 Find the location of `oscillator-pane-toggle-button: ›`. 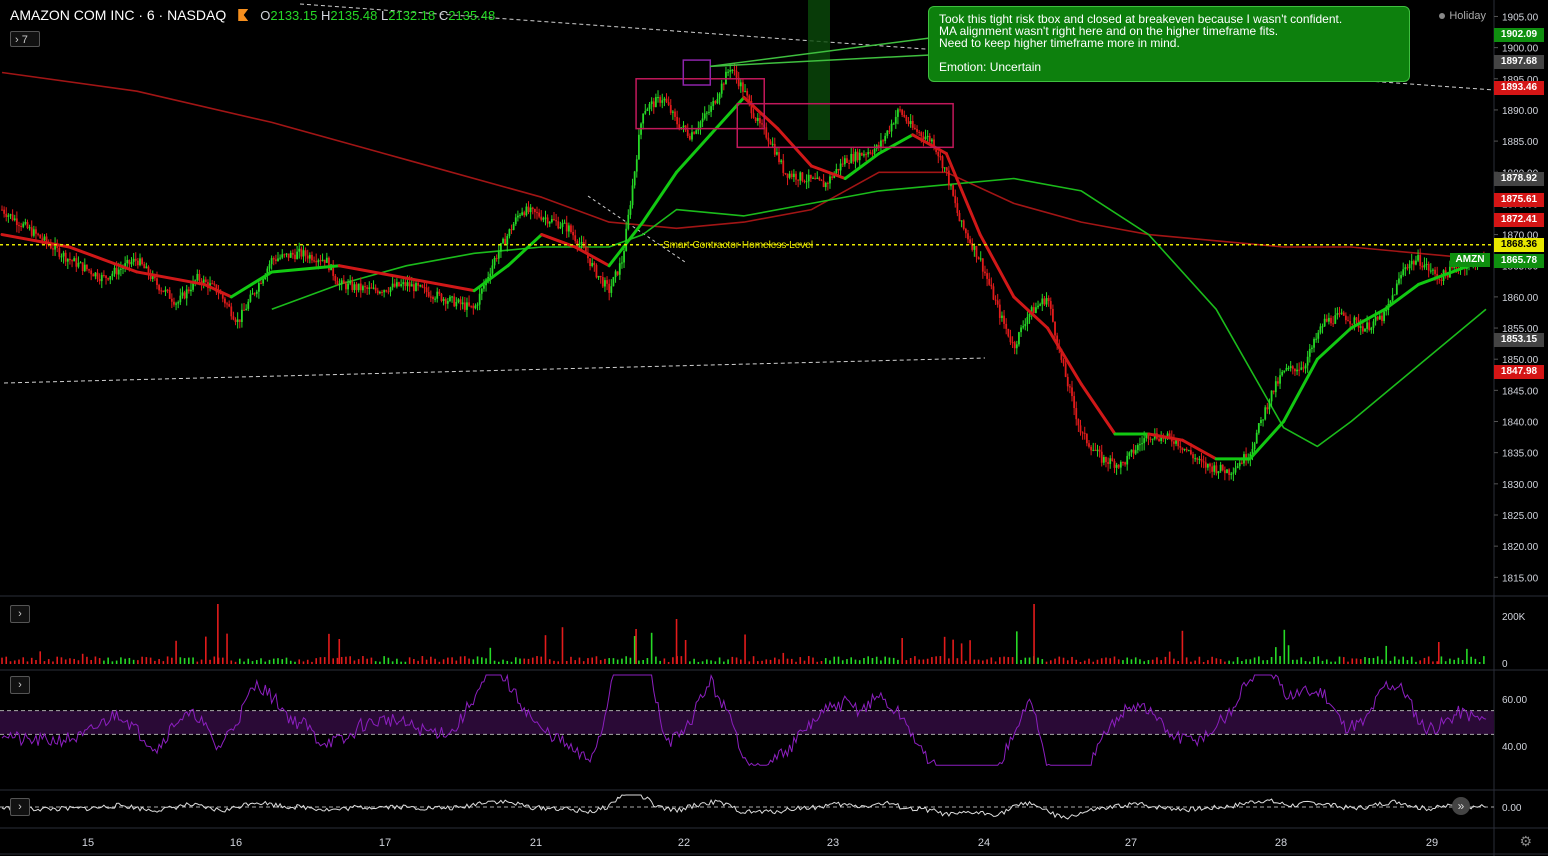

oscillator-pane-toggle-button: › is located at coordinates (20, 807).